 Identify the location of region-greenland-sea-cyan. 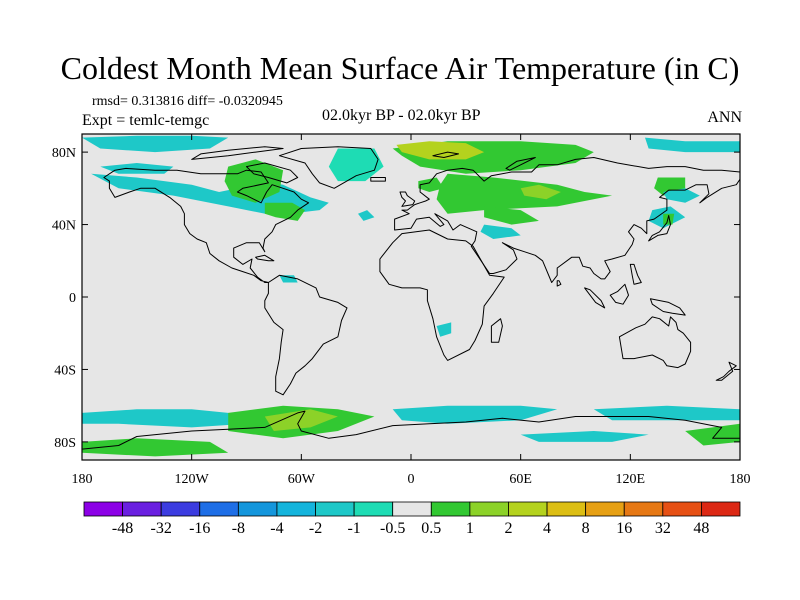
(356, 165).